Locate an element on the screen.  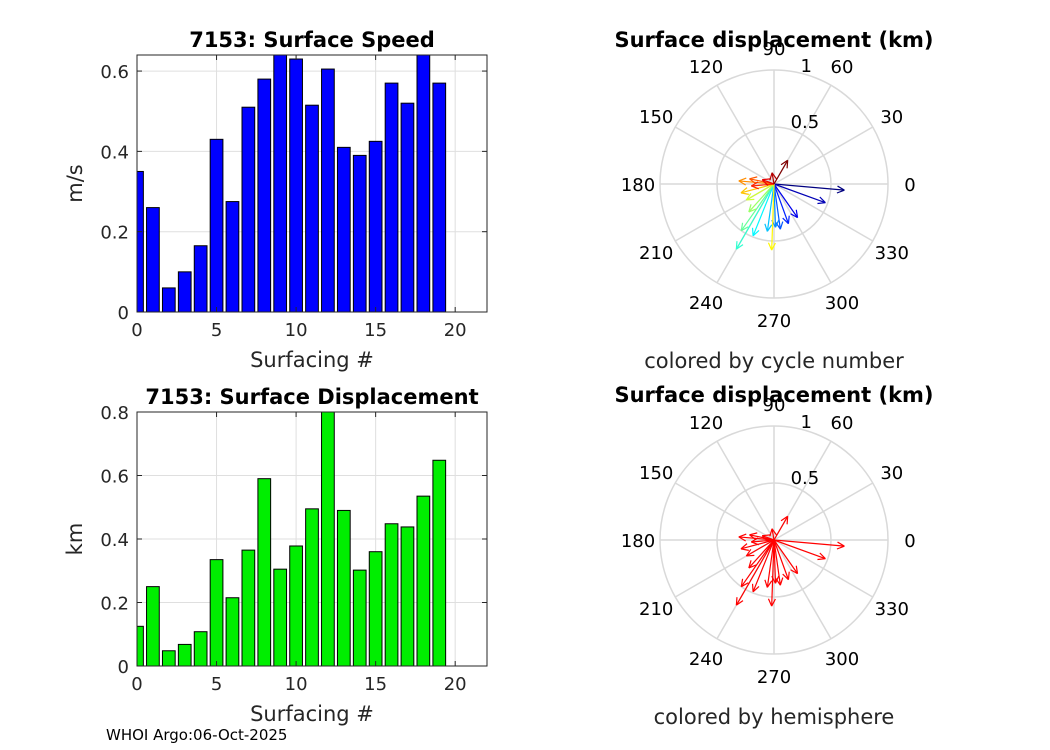
polar-ring is located at coordinates (774, 540).